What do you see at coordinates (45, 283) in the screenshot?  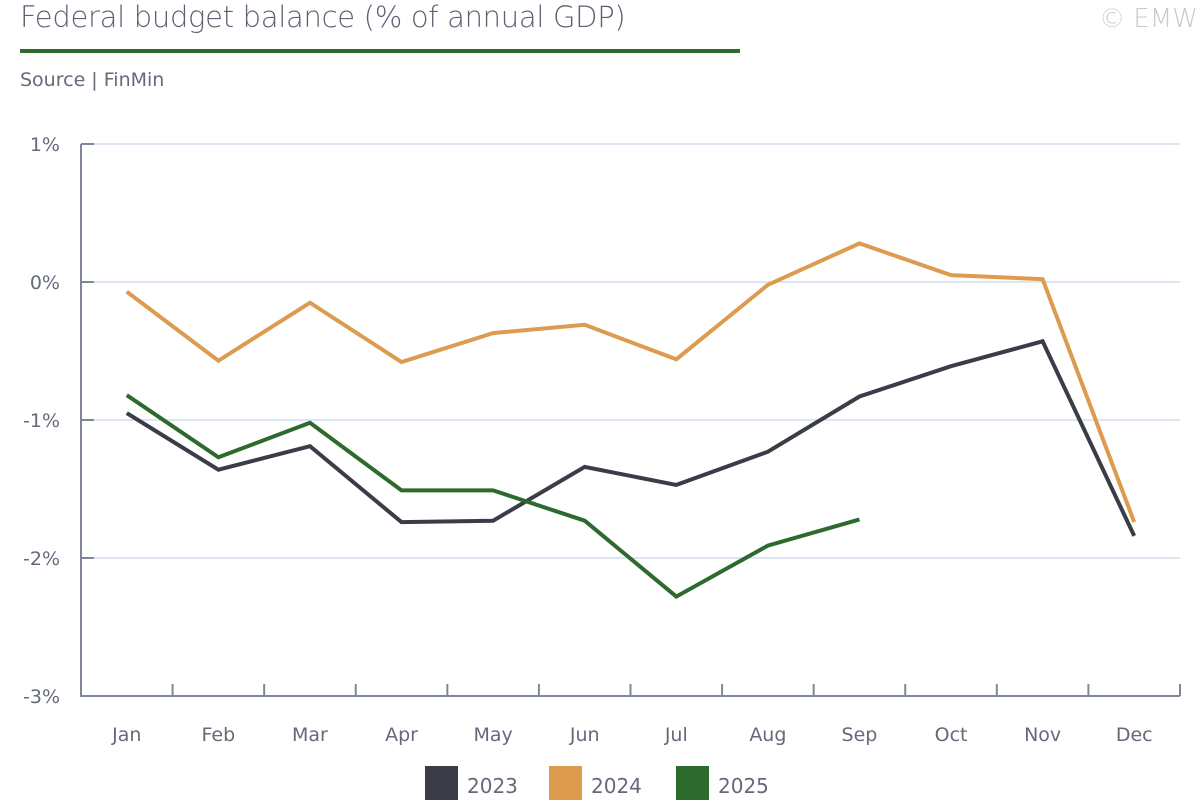 I see `y-tick-label: 0%` at bounding box center [45, 283].